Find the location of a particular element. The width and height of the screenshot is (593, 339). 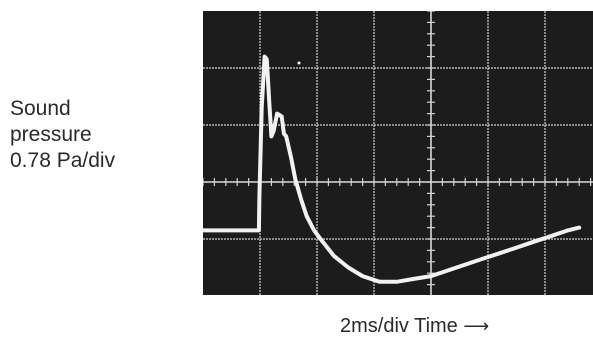

x-axis-label-text: 2ms/div Time is located at coordinates (399, 326).